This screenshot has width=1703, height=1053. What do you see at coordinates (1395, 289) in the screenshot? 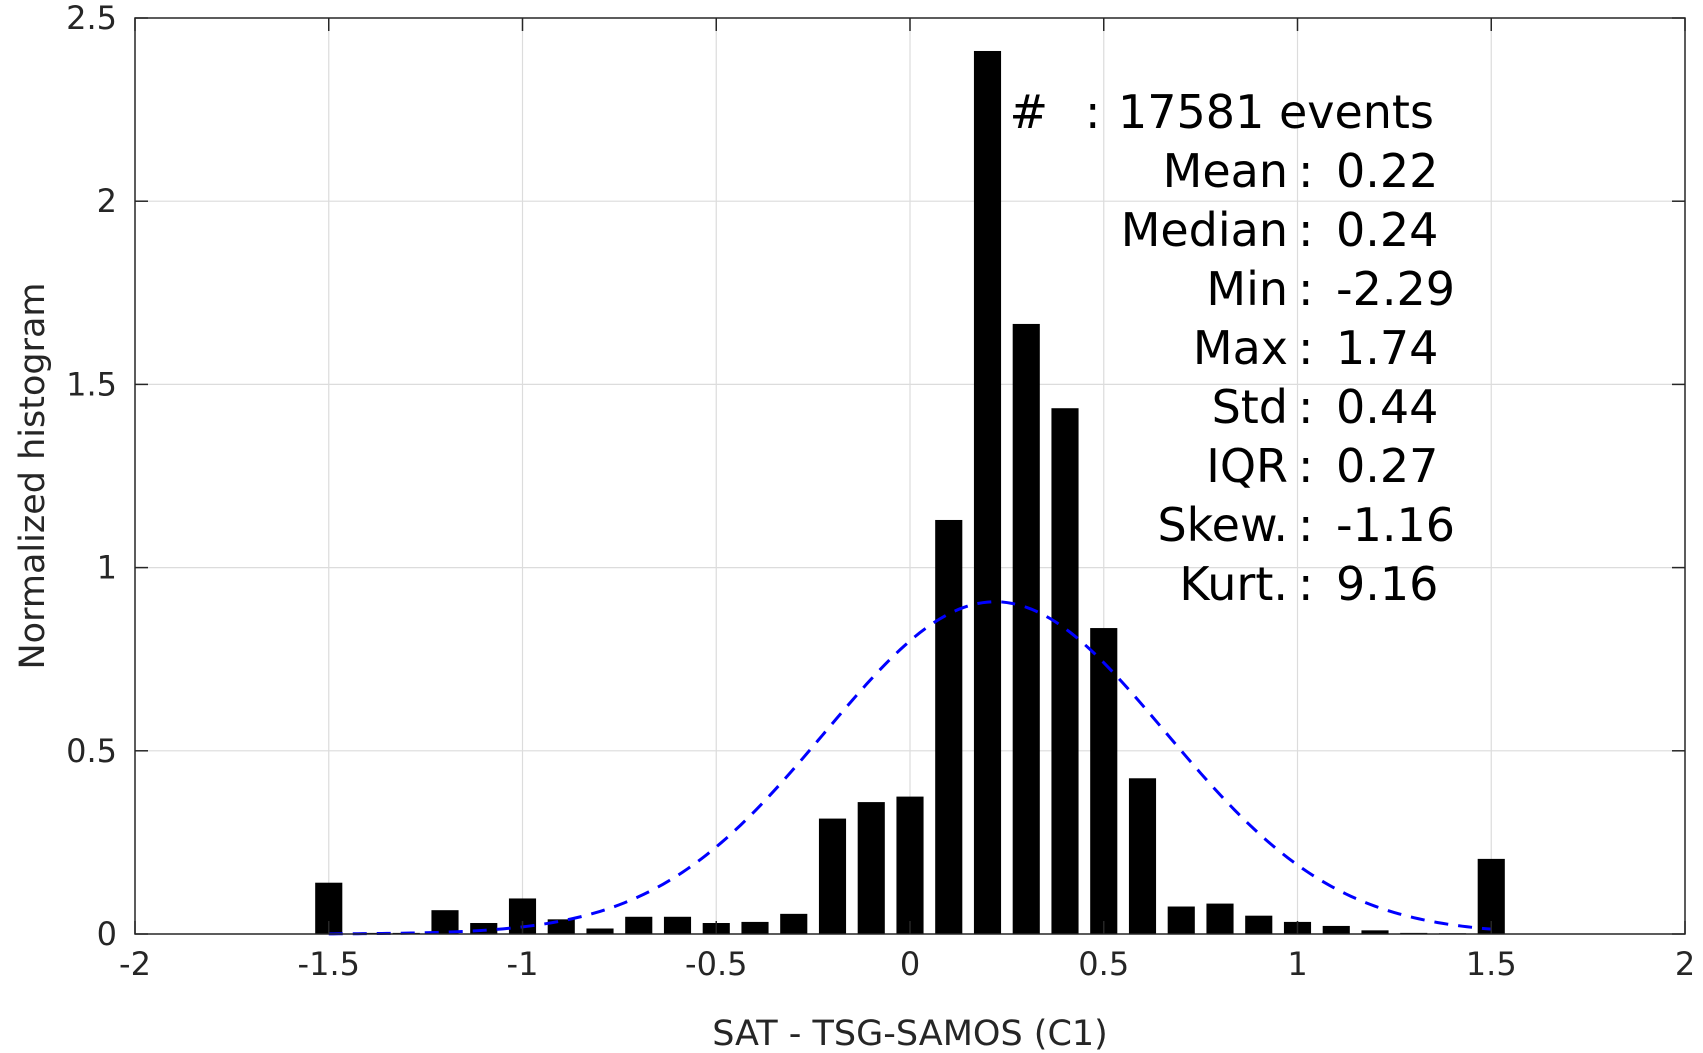
I see `stat-value: -2.29` at bounding box center [1395, 289].